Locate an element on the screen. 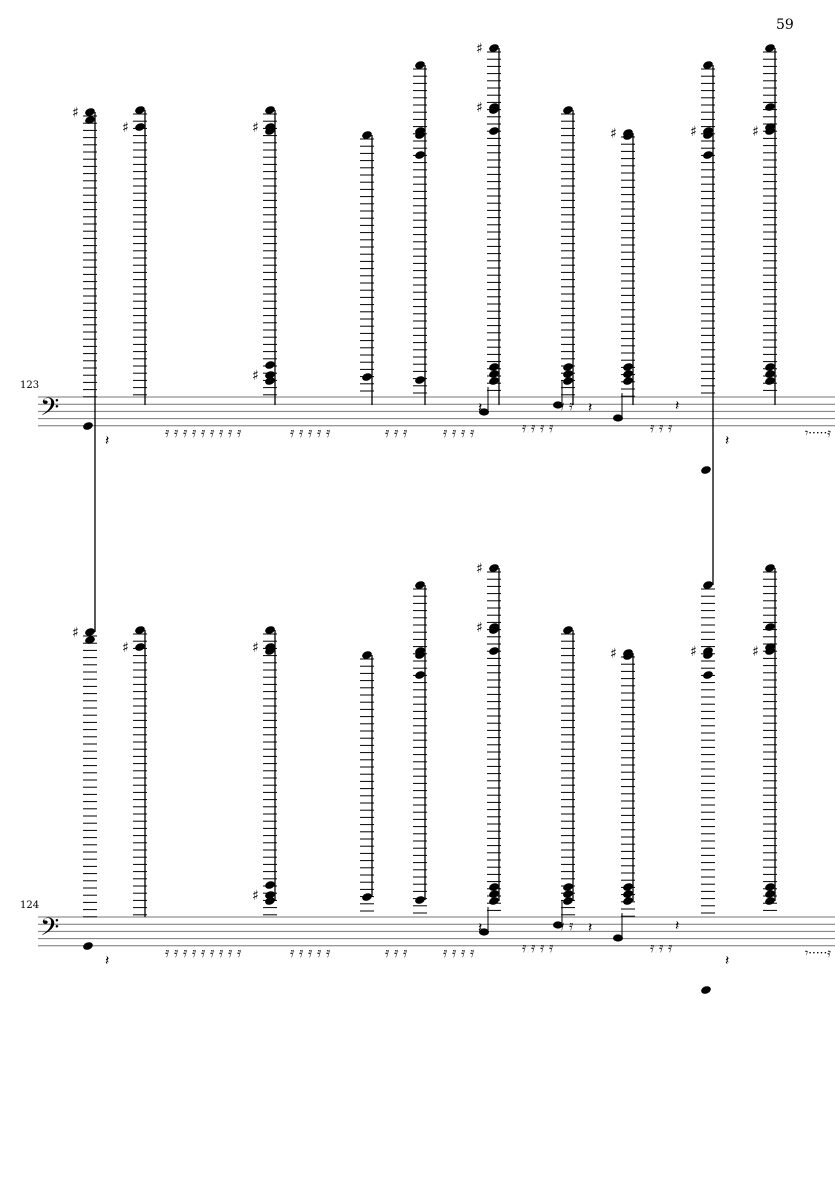 Image resolution: width=835 pixels, height=1181 pixels. measure-number: 124 is located at coordinates (30, 905).